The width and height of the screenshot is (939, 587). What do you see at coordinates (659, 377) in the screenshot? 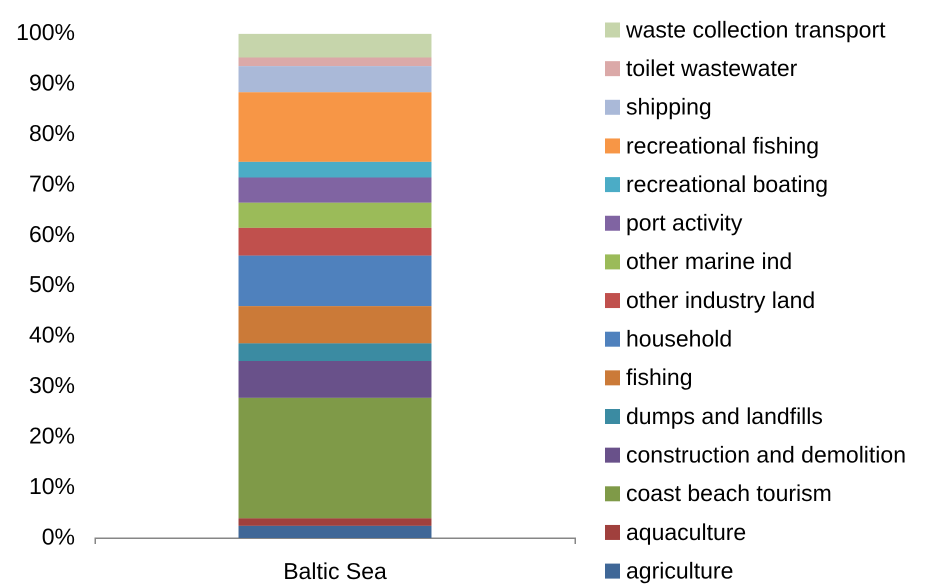
I see `legend-label: fishing` at bounding box center [659, 377].